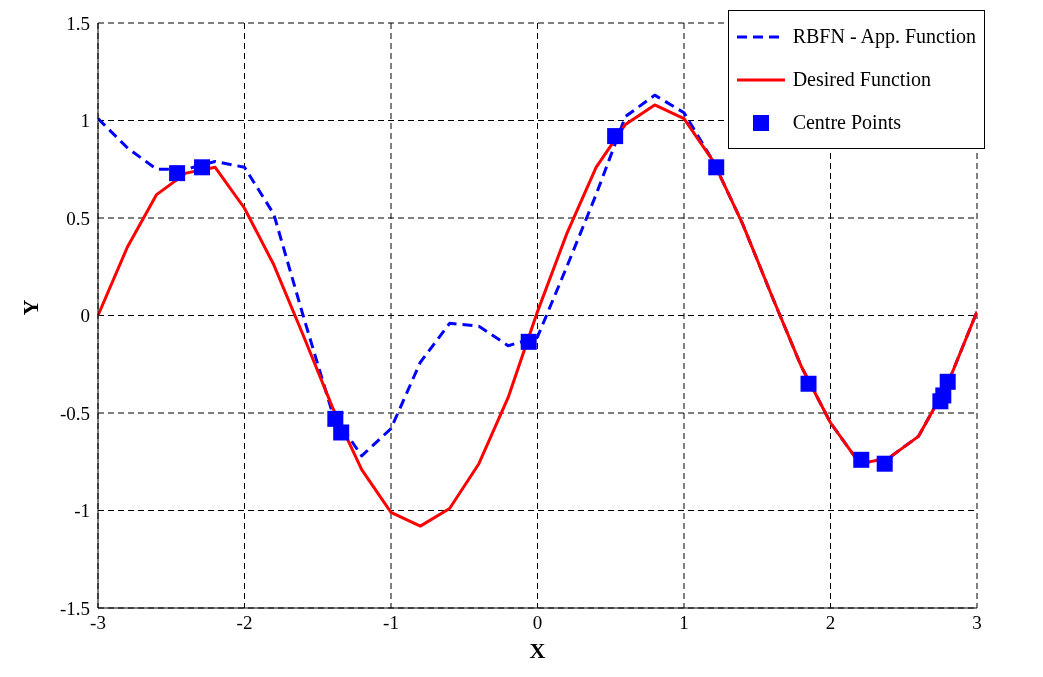 The height and width of the screenshot is (677, 1043). I want to click on y-axis-title: Y, so click(30, 307).